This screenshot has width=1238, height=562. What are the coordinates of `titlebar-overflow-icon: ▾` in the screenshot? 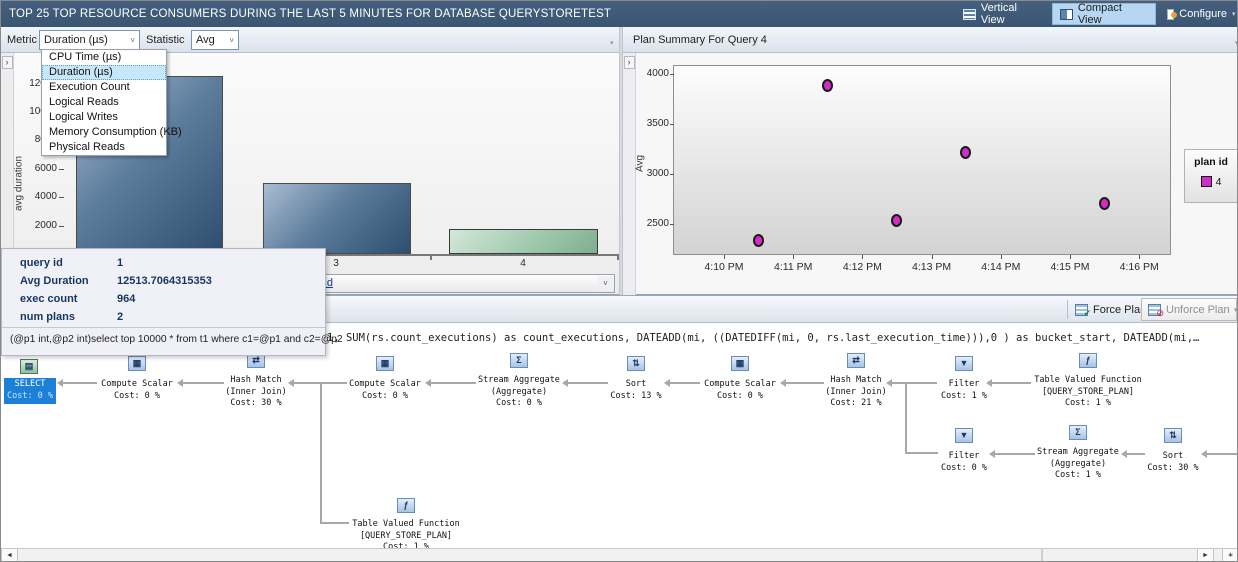 It's located at (1234, 14).